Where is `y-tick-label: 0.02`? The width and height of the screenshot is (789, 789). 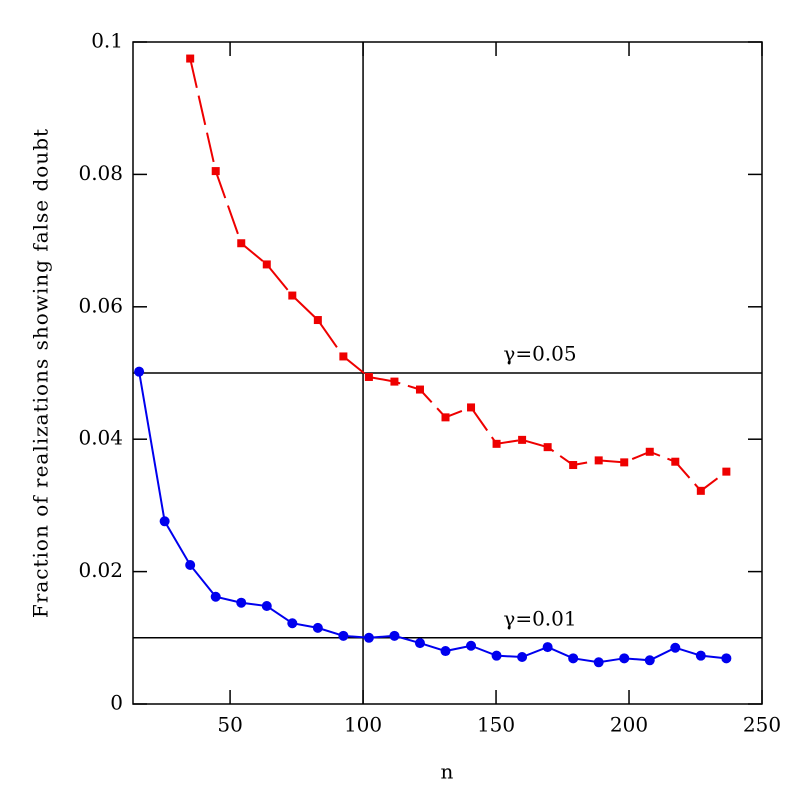
y-tick-label: 0.02 is located at coordinates (100, 570).